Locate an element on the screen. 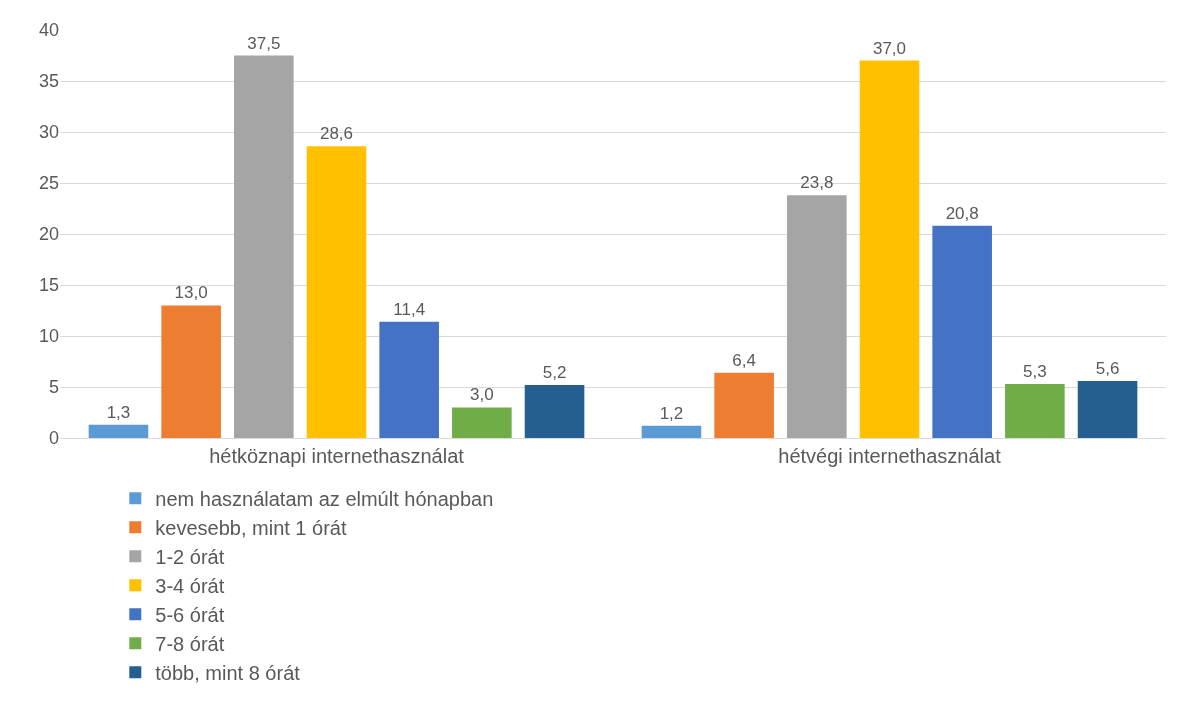 Image resolution: width=1196 pixels, height=704 pixels. x-tick-label: hétköznapi internethasználat is located at coordinates (337, 456).